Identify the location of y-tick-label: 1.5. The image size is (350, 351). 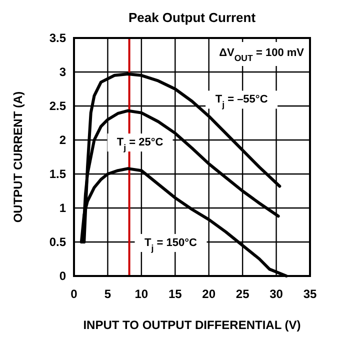
(57, 174).